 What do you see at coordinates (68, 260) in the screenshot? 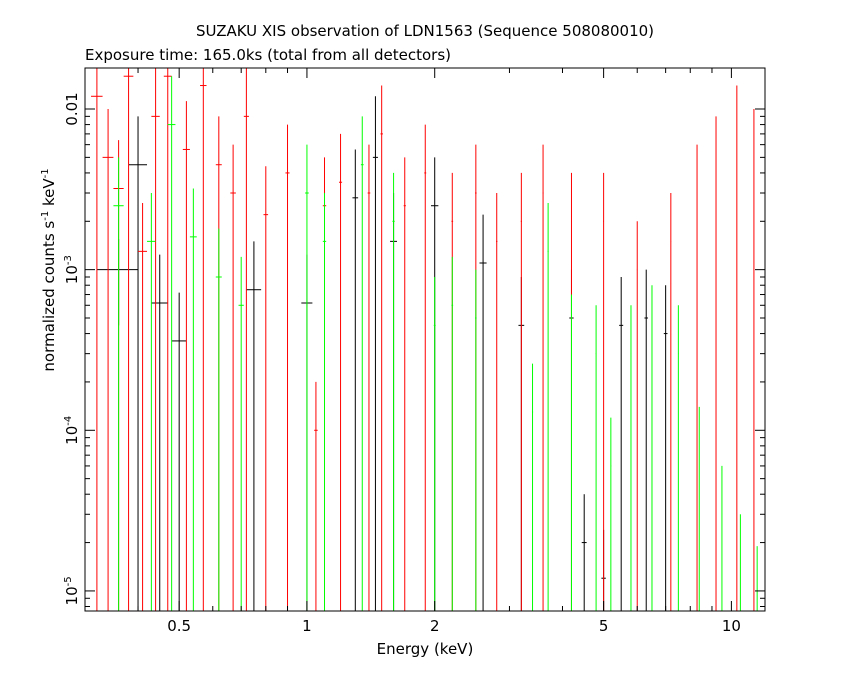
I see `y-tick-exp: -3` at bounding box center [68, 260].